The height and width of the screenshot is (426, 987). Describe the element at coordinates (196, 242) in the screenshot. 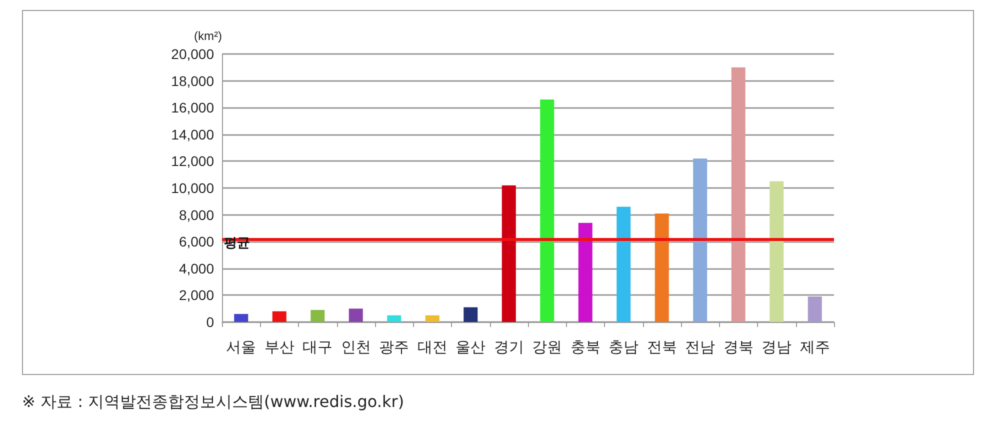

I see `y-tick-label: 6,000` at that location.